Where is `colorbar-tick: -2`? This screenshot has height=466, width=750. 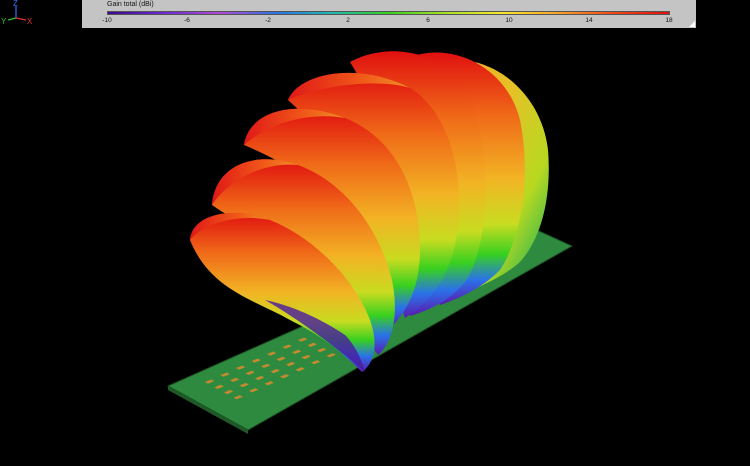 colorbar-tick: -2 is located at coordinates (268, 20).